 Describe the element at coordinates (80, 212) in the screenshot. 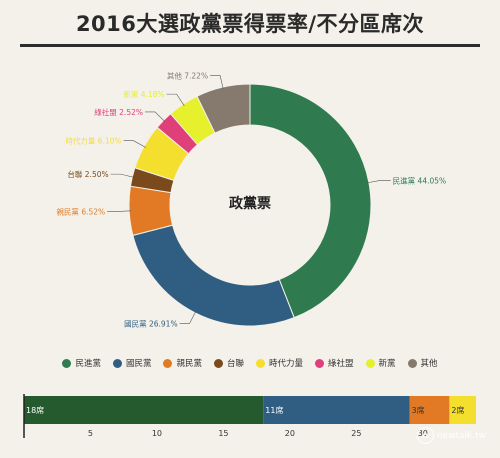

I see `slice-label: 親民黨 6.52%` at that location.